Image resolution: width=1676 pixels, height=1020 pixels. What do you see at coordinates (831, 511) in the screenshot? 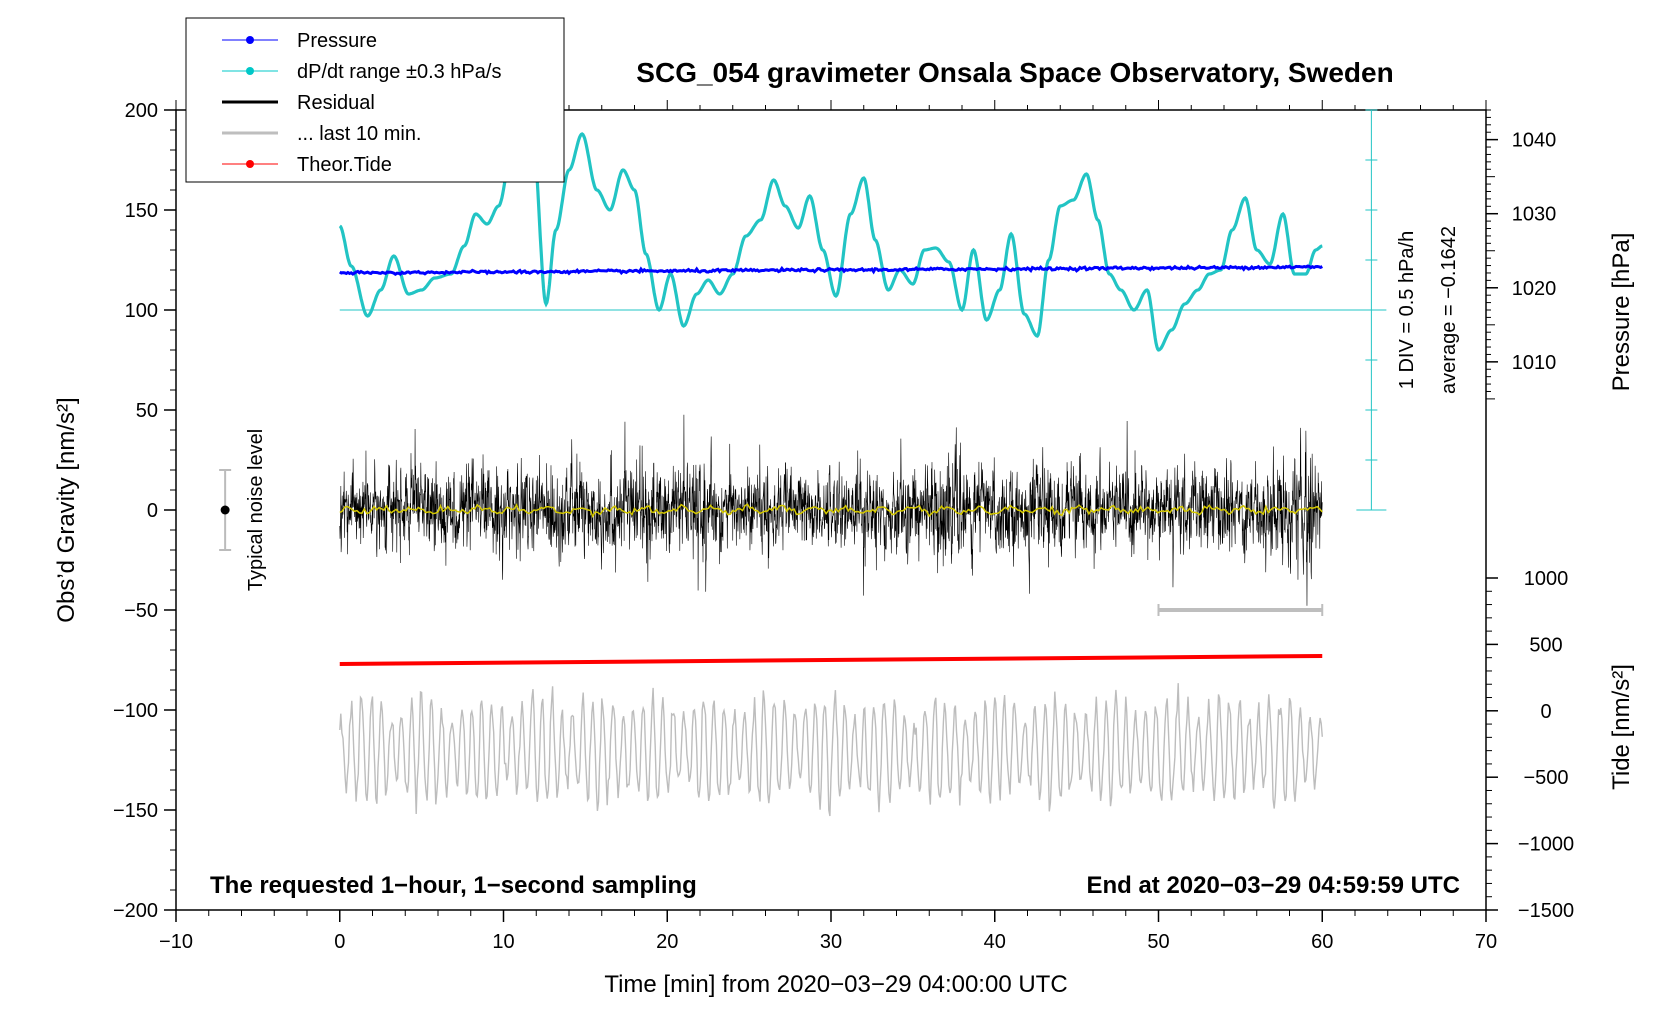
I see `series-residual-mean` at bounding box center [831, 511].